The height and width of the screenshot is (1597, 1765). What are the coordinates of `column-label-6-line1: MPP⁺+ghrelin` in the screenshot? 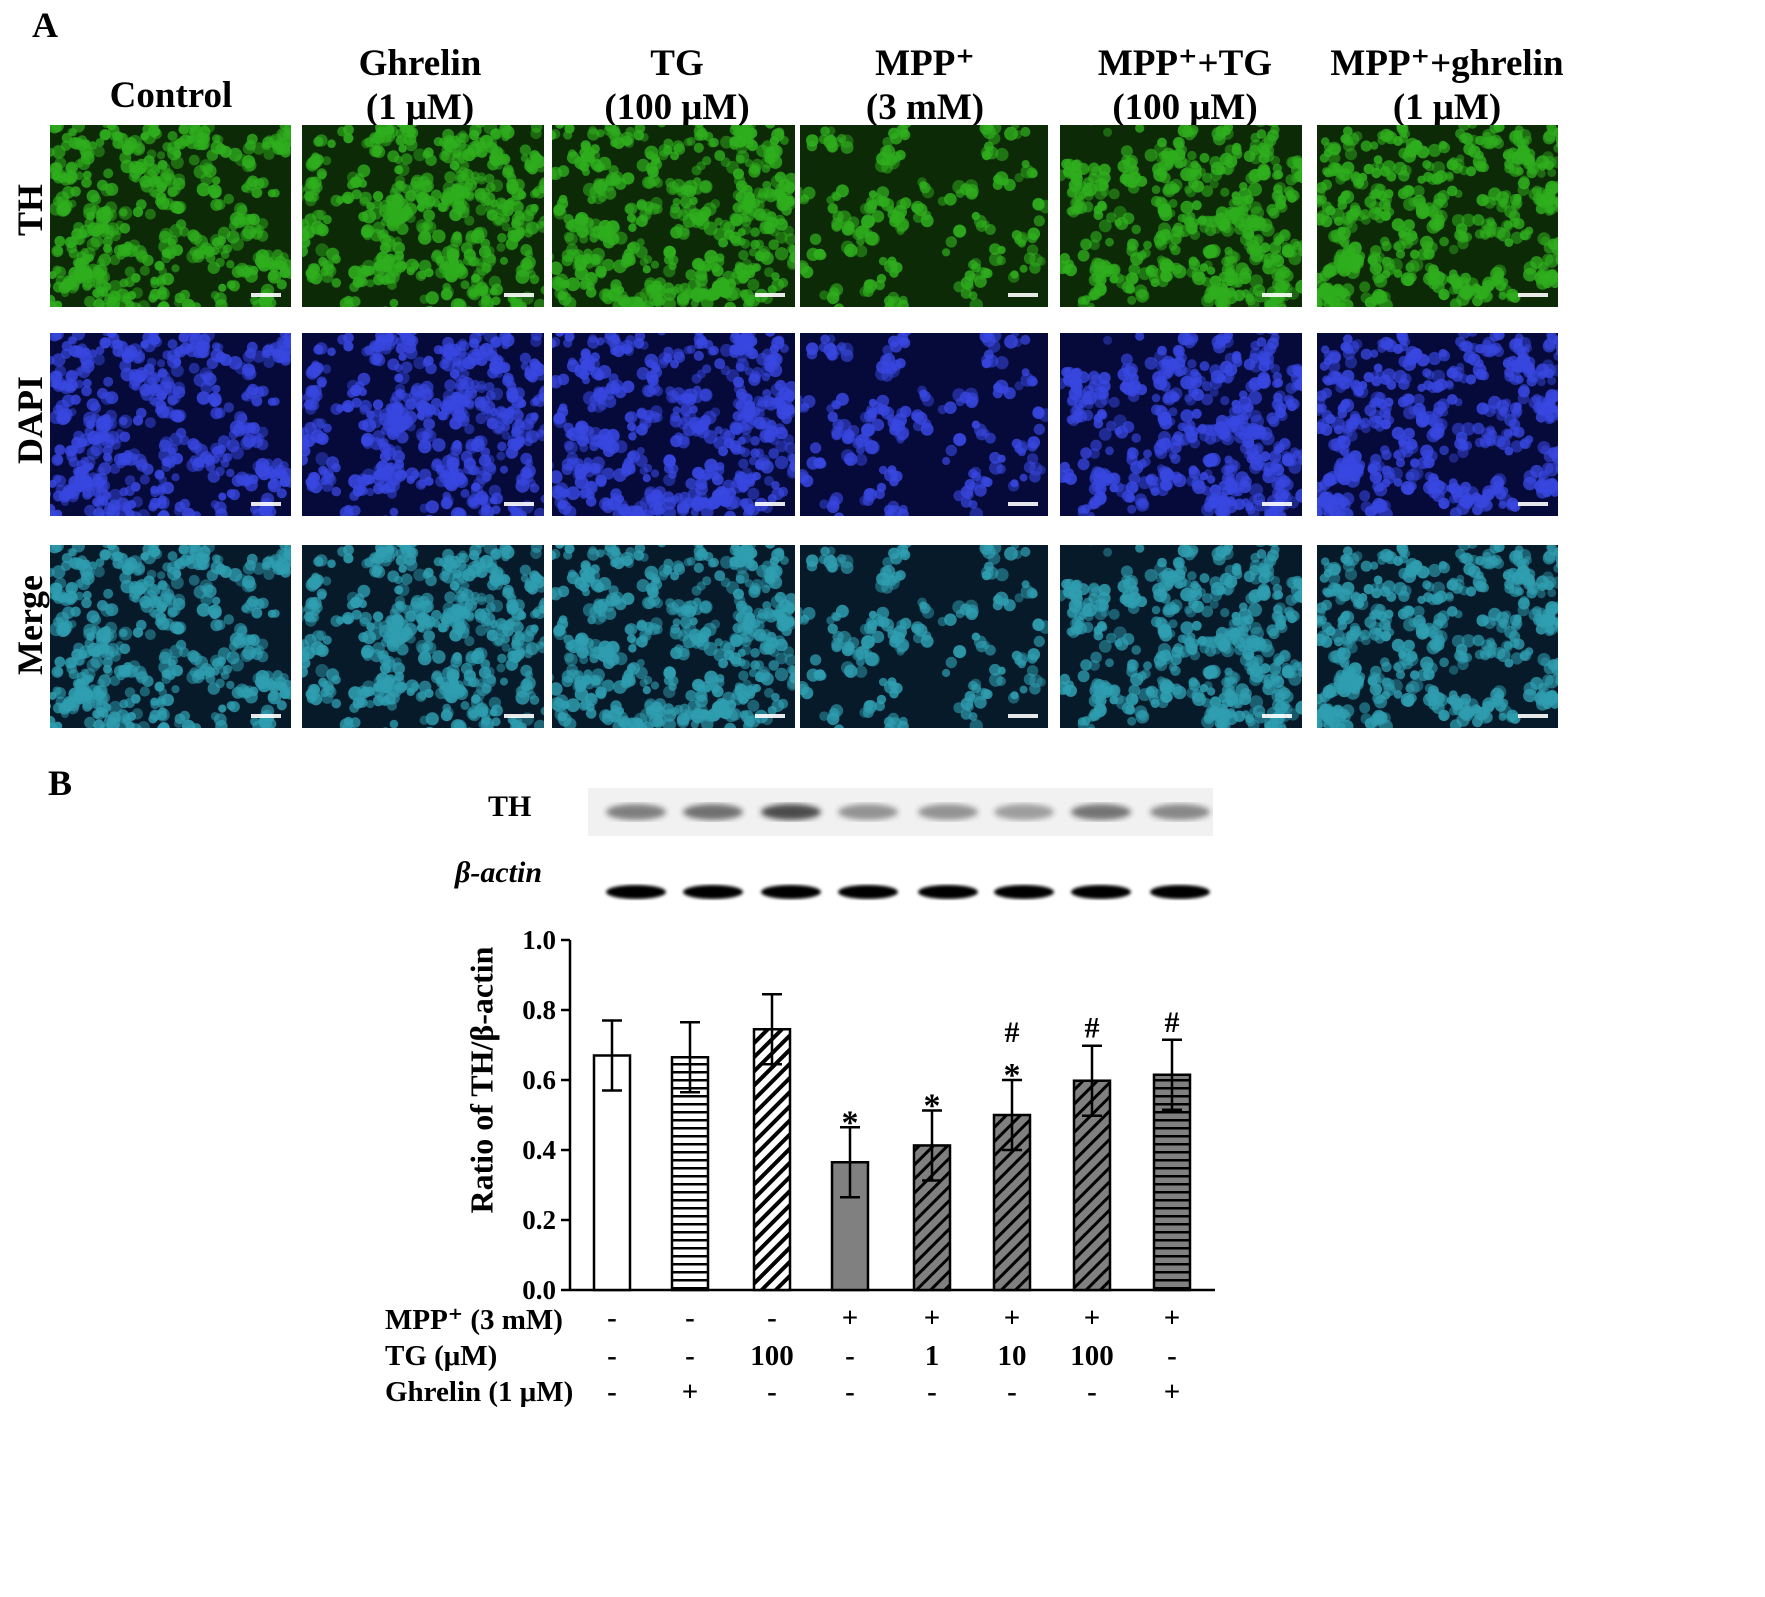 It's located at (1447, 63).